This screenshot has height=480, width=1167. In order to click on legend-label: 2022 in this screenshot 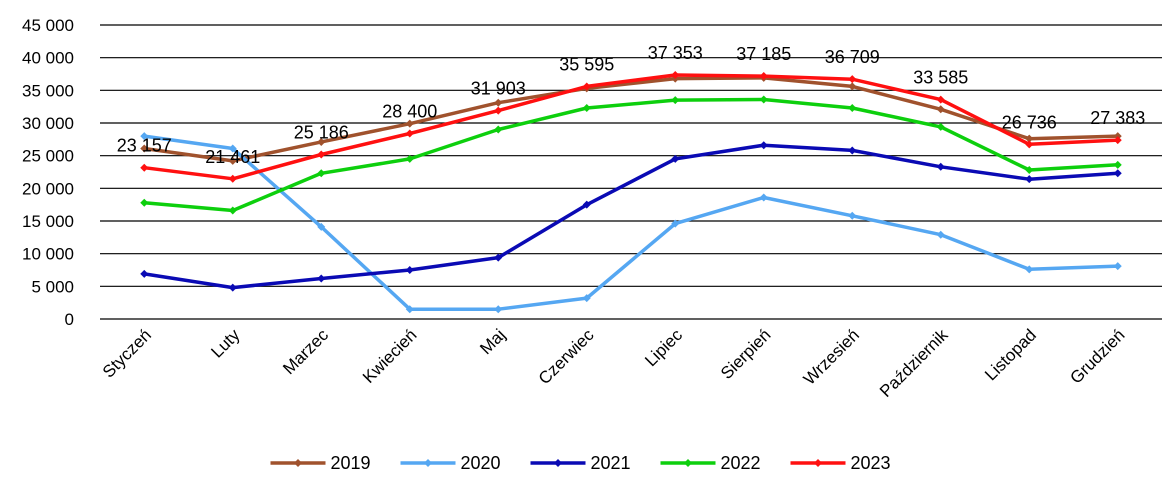, I will do `click(741, 463)`.